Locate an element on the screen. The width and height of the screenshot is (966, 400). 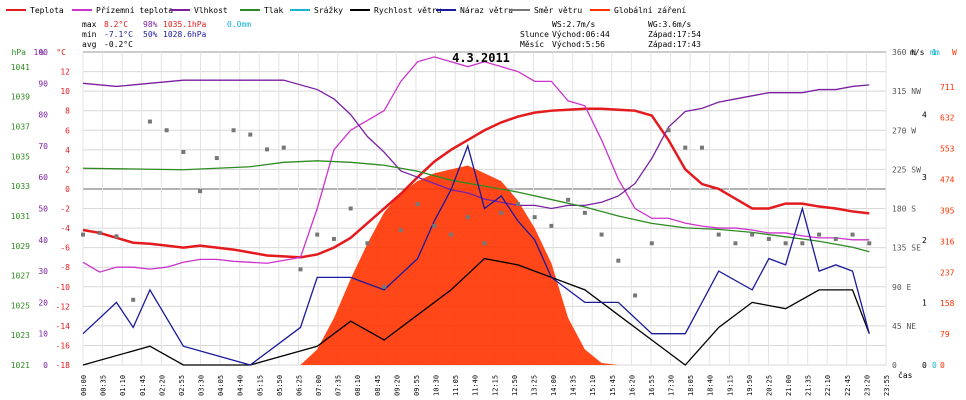
legend-label: Náraz větru is located at coordinates (486, 10).